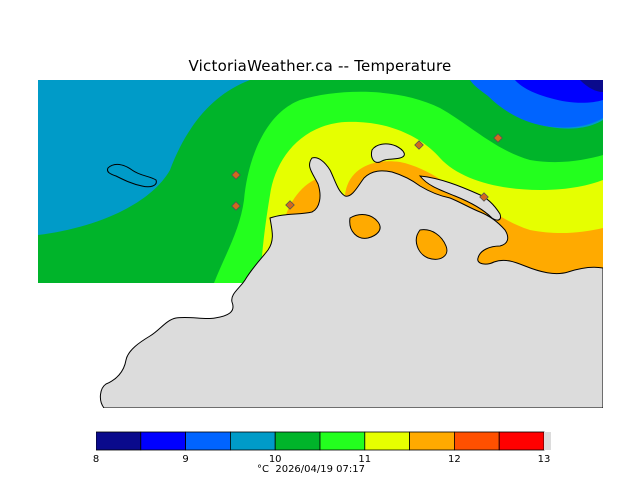  I want to click on colorbar-end-cap, so click(547, 441).